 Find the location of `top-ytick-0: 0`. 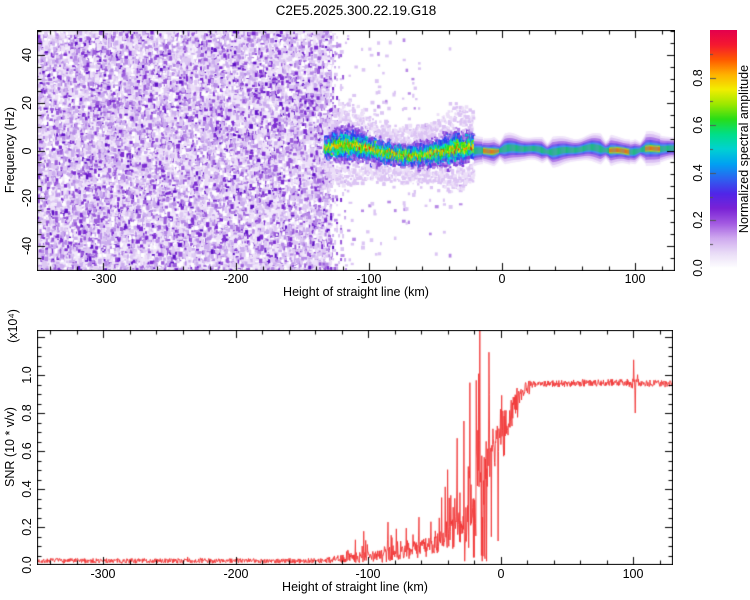

top-ytick-0: 0 is located at coordinates (27, 151).